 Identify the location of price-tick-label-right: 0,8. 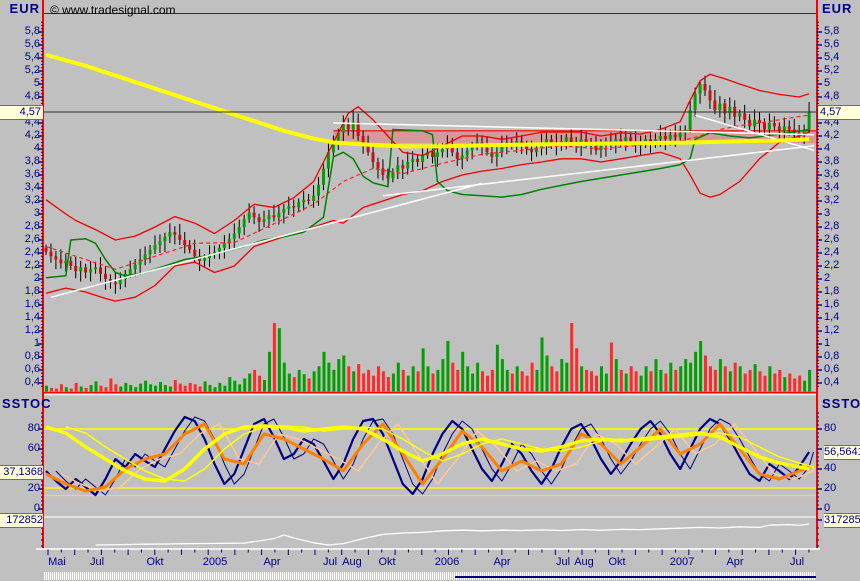
(832, 356).